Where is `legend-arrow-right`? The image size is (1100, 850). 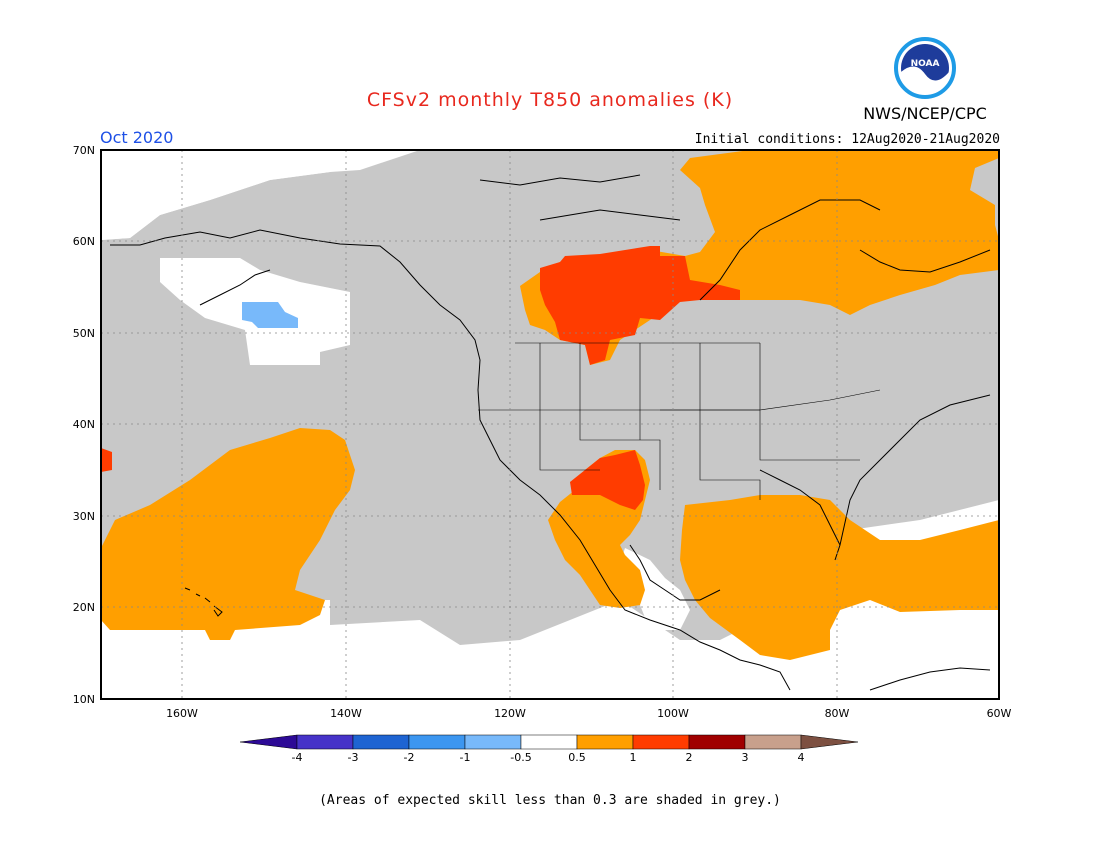 legend-arrow-right is located at coordinates (829, 742).